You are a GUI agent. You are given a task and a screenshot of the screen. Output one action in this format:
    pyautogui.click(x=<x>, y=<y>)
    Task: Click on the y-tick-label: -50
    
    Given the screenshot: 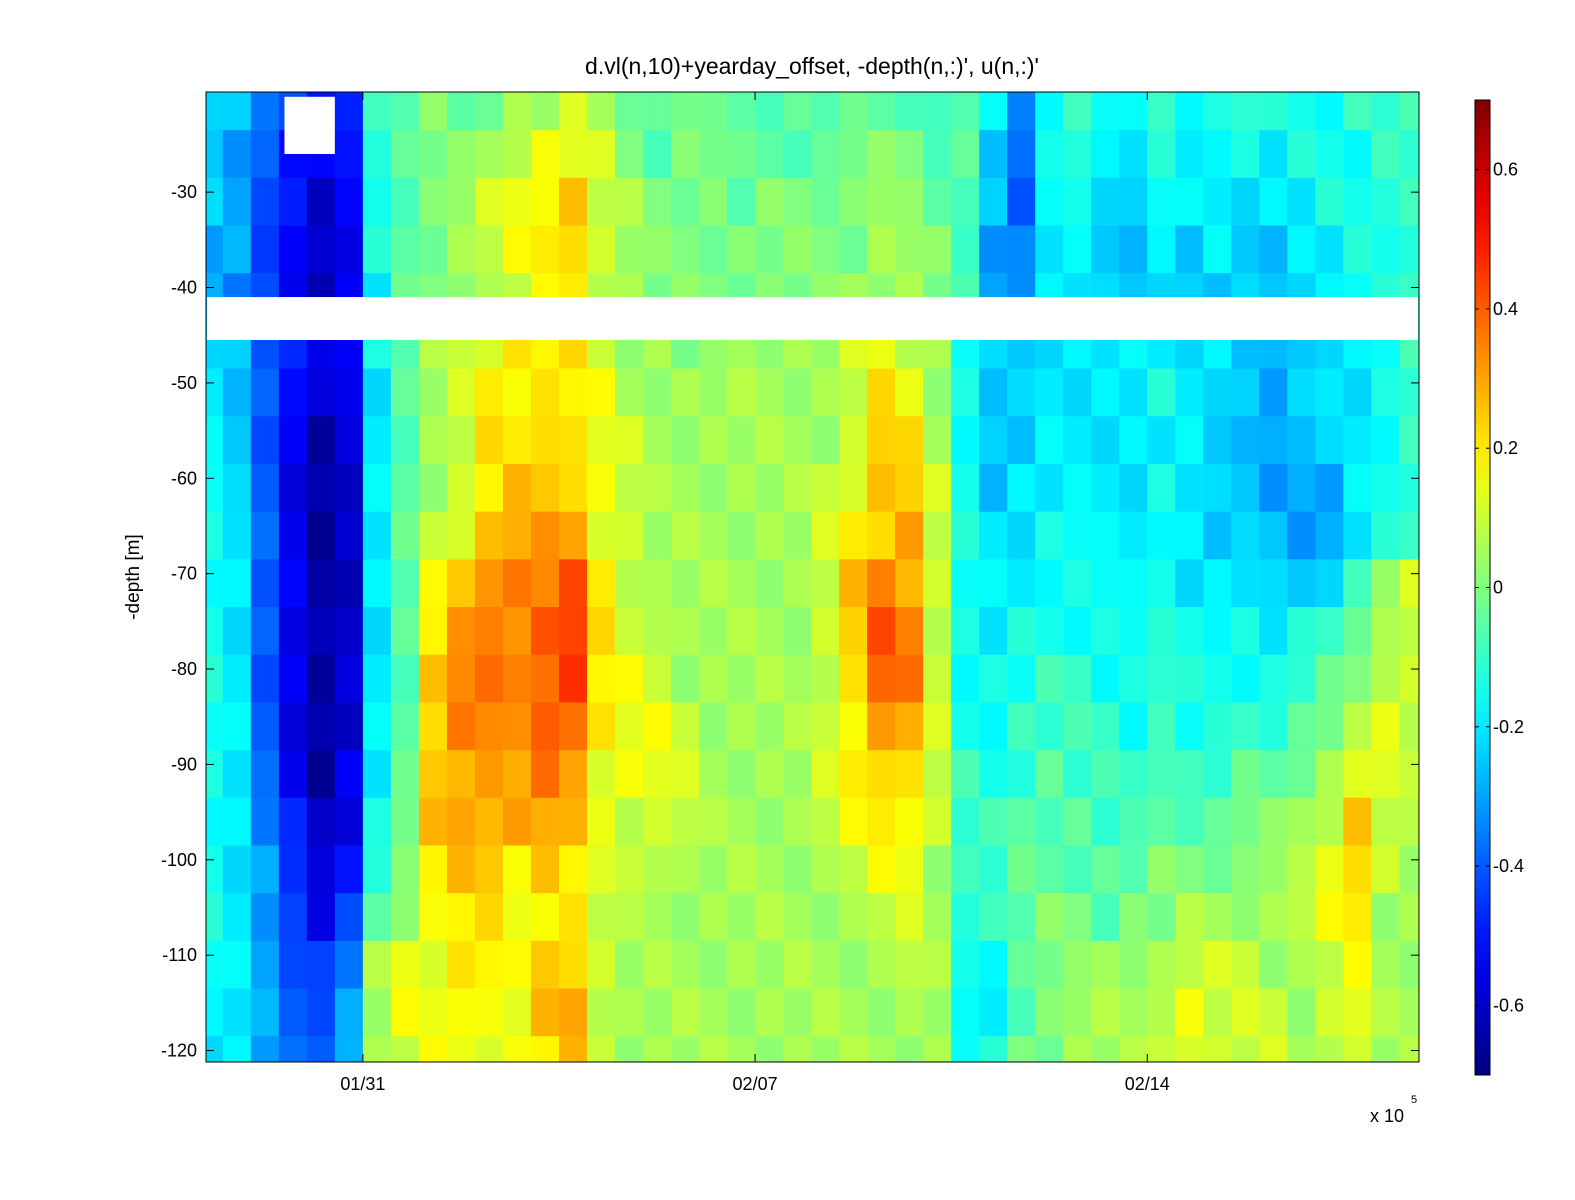 What is the action you would take?
    pyautogui.click(x=184, y=383)
    